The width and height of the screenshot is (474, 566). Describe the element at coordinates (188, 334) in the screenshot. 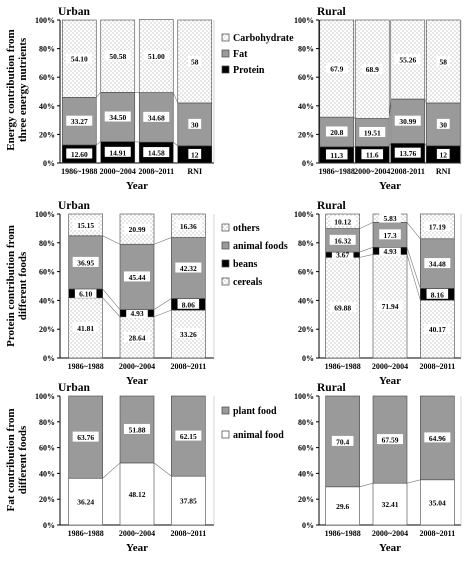

I see `data-label: 33.26` at that location.